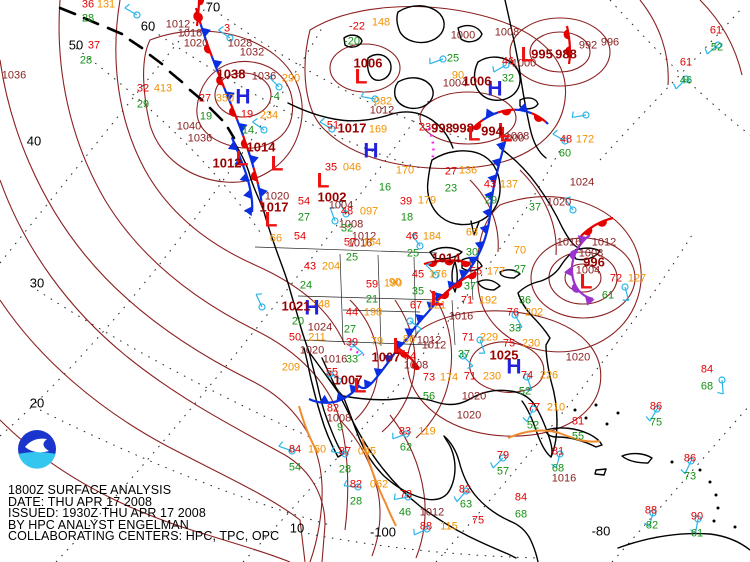  Describe the element at coordinates (488, 300) in the screenshot. I see `station-pressure: 192` at that location.